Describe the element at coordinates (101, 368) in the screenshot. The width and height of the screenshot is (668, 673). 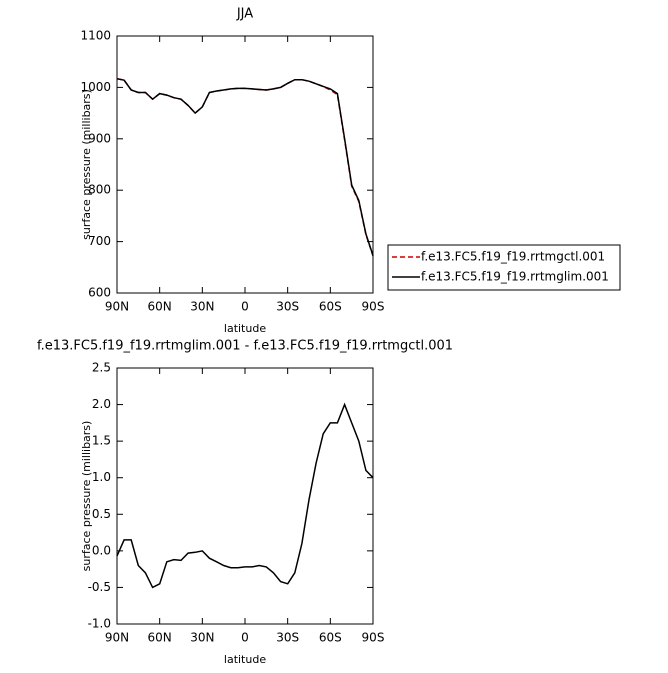
I see `y-tick-label: 2.5` at that location.